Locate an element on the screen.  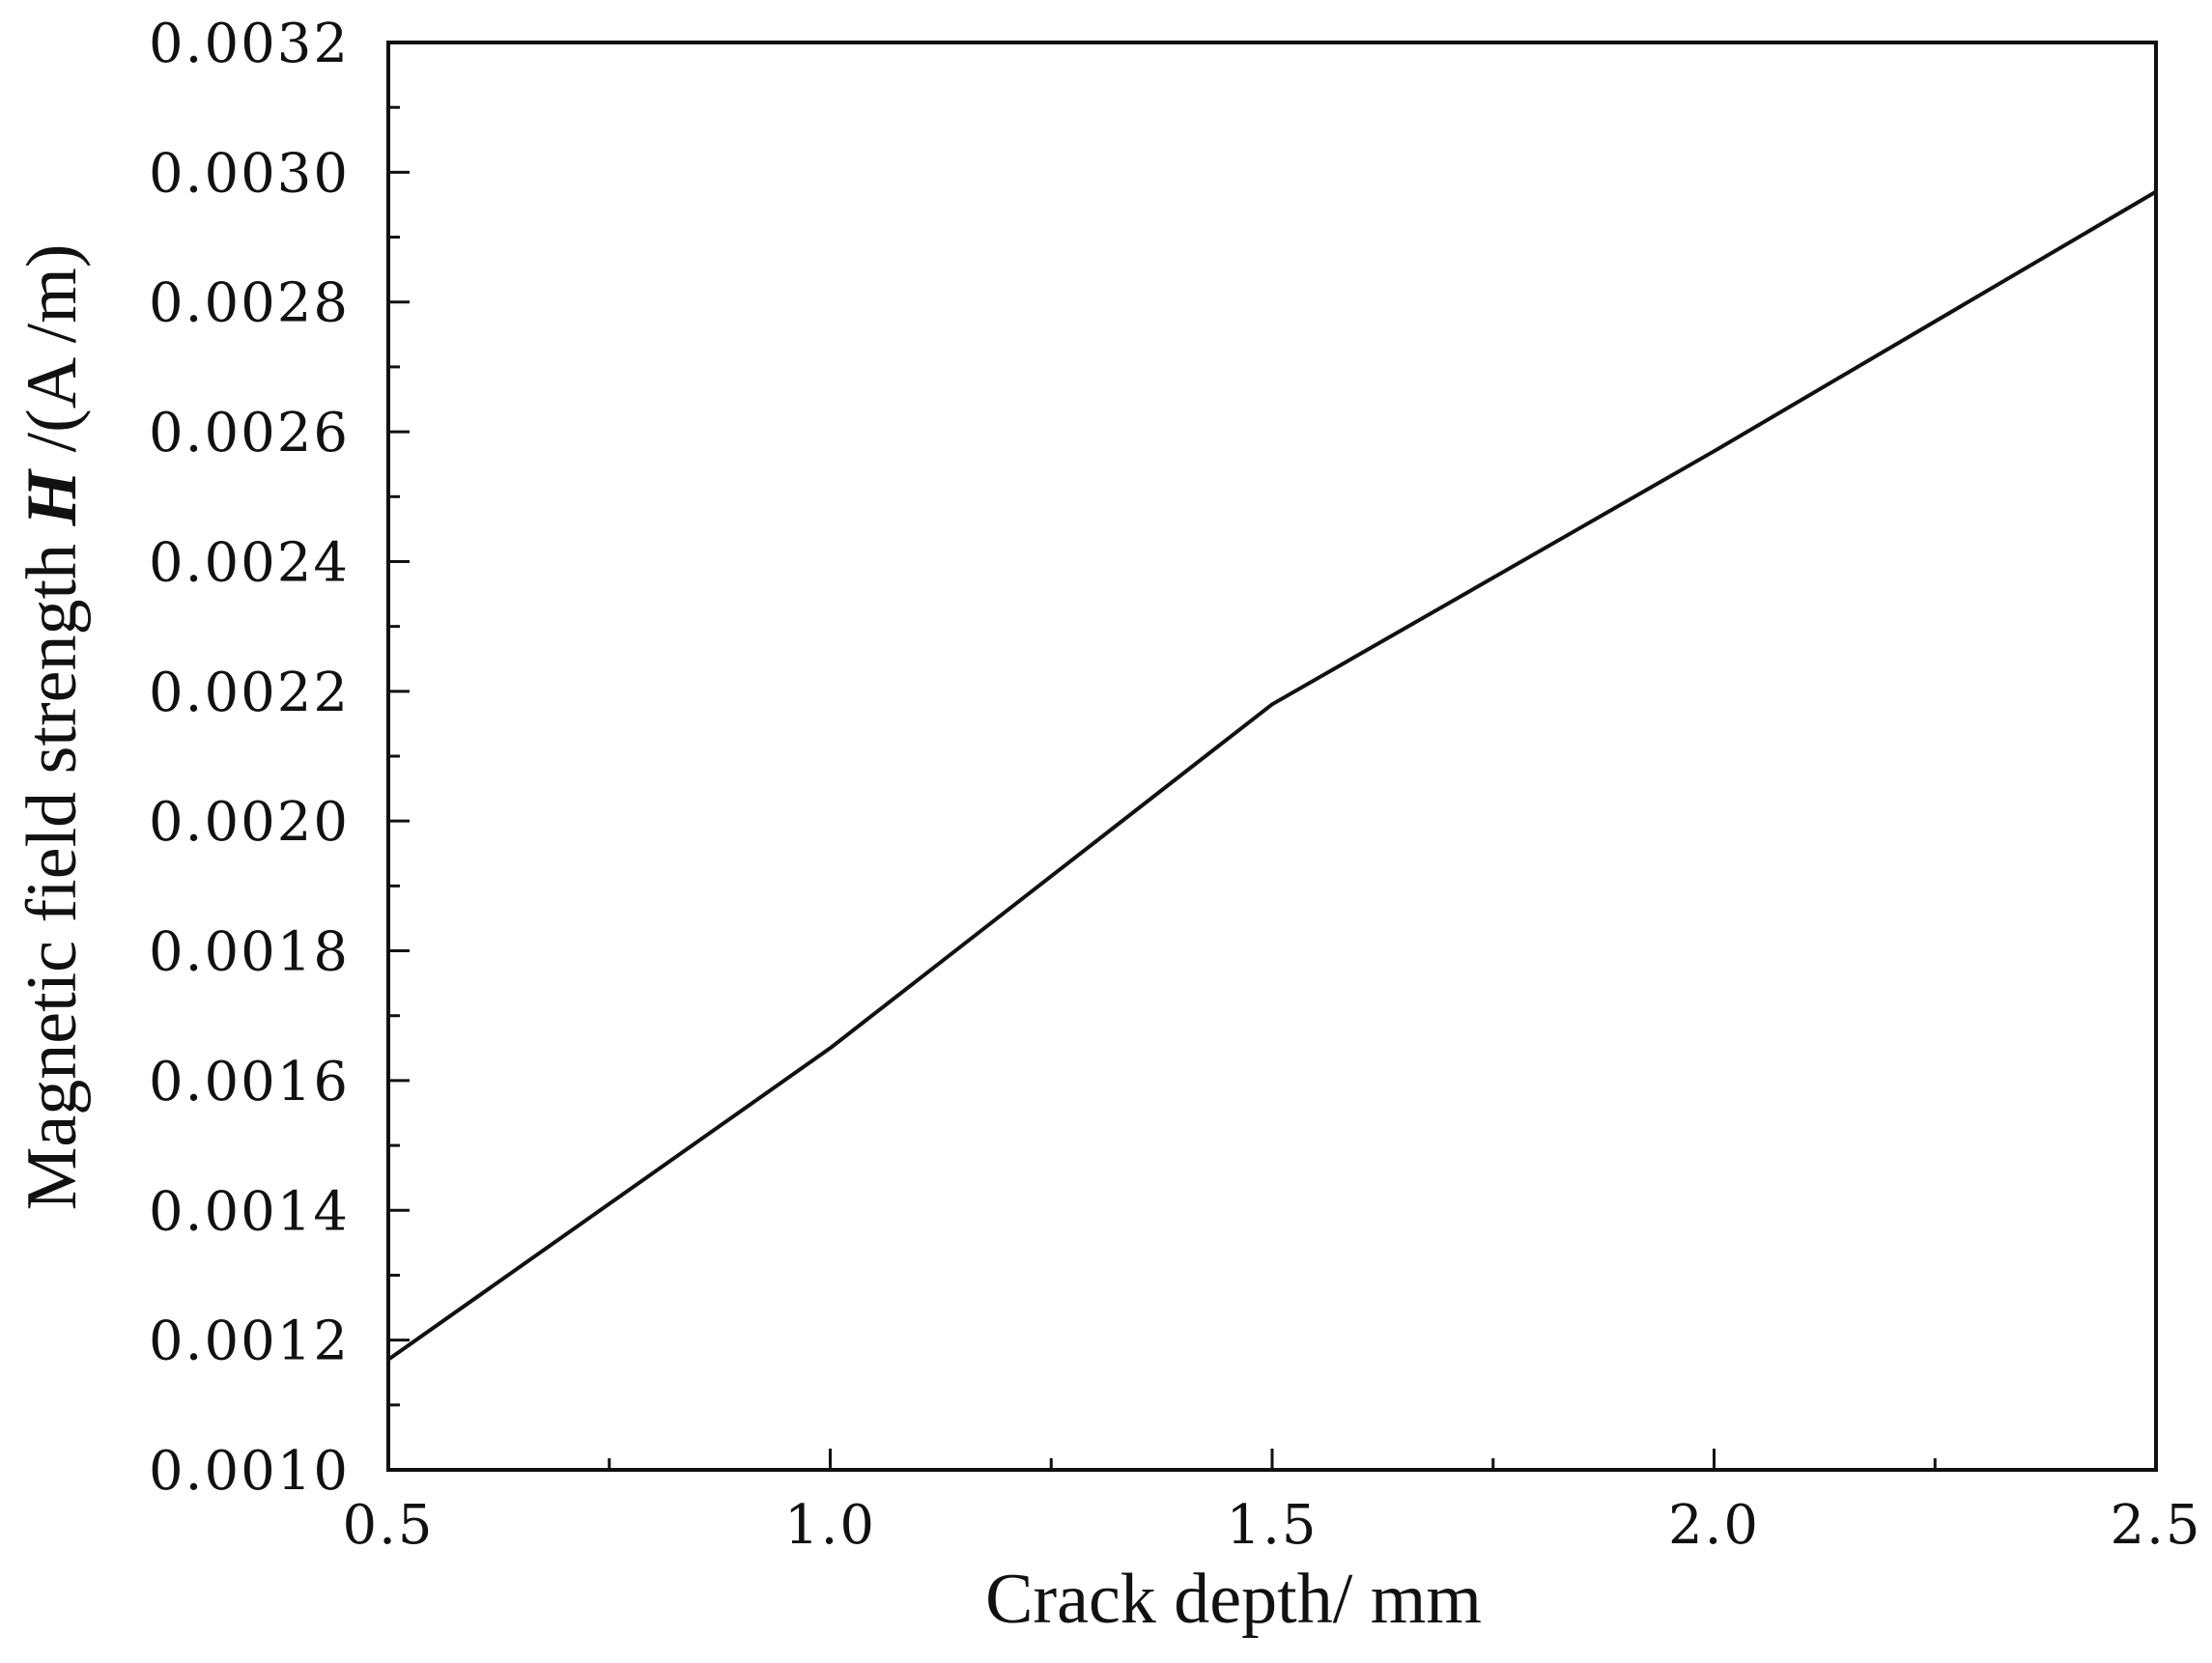
y-tick-label: 0.0028 is located at coordinates (250, 303).